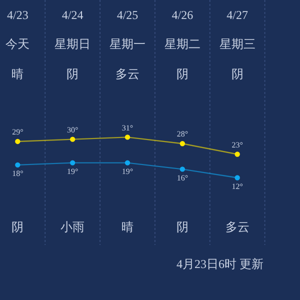 The image size is (300, 300). I want to click on data-label: 28°, so click(182, 134).